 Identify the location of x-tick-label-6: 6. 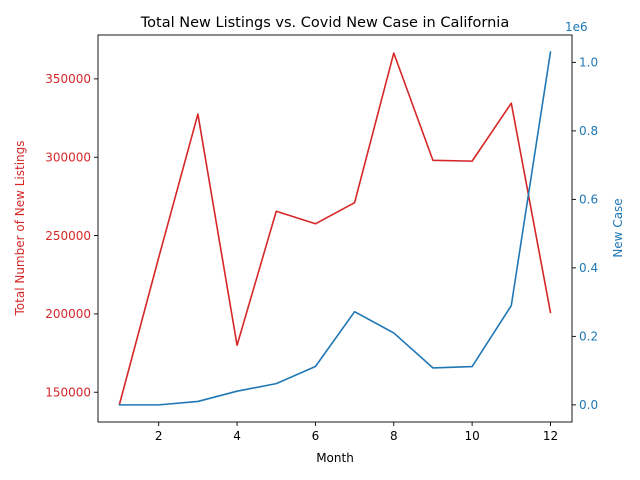
(316, 436).